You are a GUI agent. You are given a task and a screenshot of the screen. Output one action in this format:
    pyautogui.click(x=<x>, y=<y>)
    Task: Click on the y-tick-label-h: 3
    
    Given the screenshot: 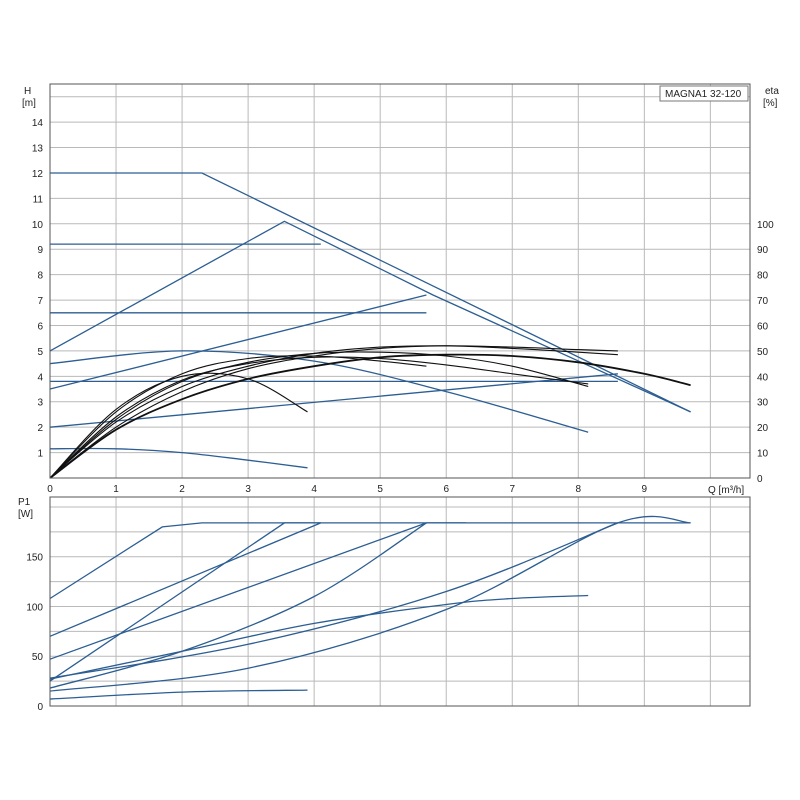 What is the action you would take?
    pyautogui.click(x=40, y=403)
    